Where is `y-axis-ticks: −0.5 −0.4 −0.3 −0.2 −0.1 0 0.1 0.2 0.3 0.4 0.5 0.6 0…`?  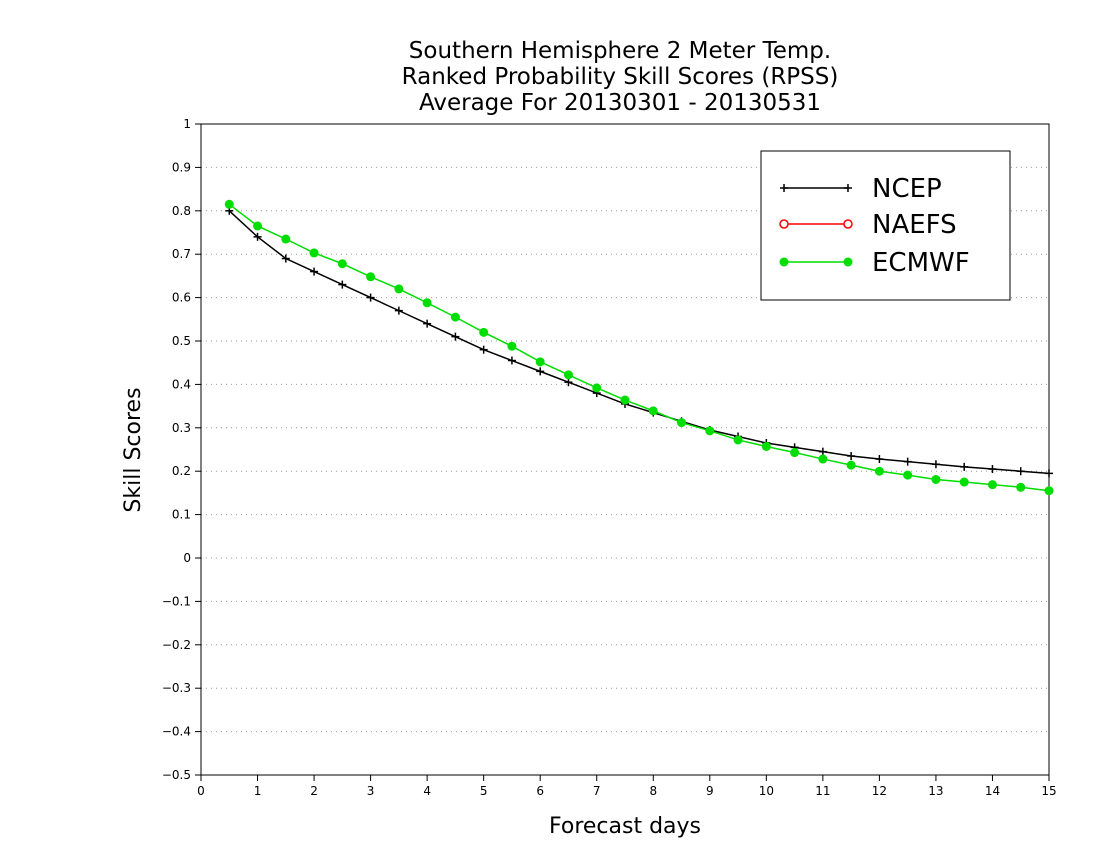 y-axis-ticks: −0.5 −0.4 −0.3 −0.2 −0.1 0 0.1 0.2 0.3 0.4 0.5 0.6 0… is located at coordinates (181, 449).